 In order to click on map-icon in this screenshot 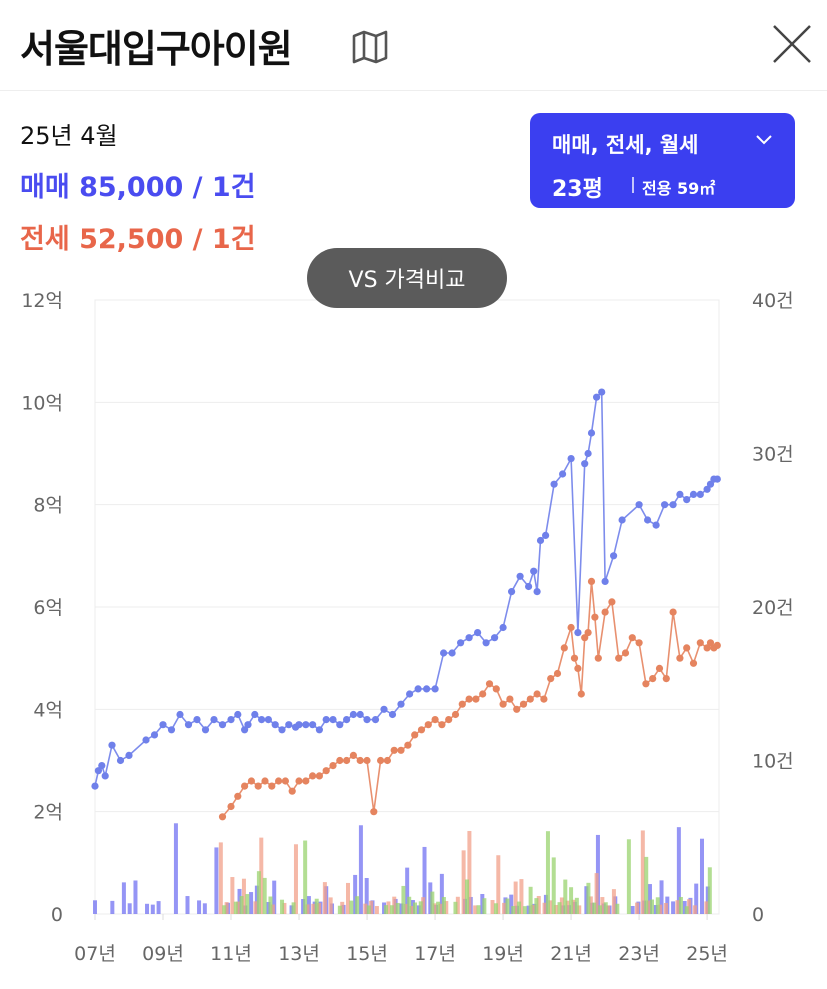, I will do `click(370, 46)`.